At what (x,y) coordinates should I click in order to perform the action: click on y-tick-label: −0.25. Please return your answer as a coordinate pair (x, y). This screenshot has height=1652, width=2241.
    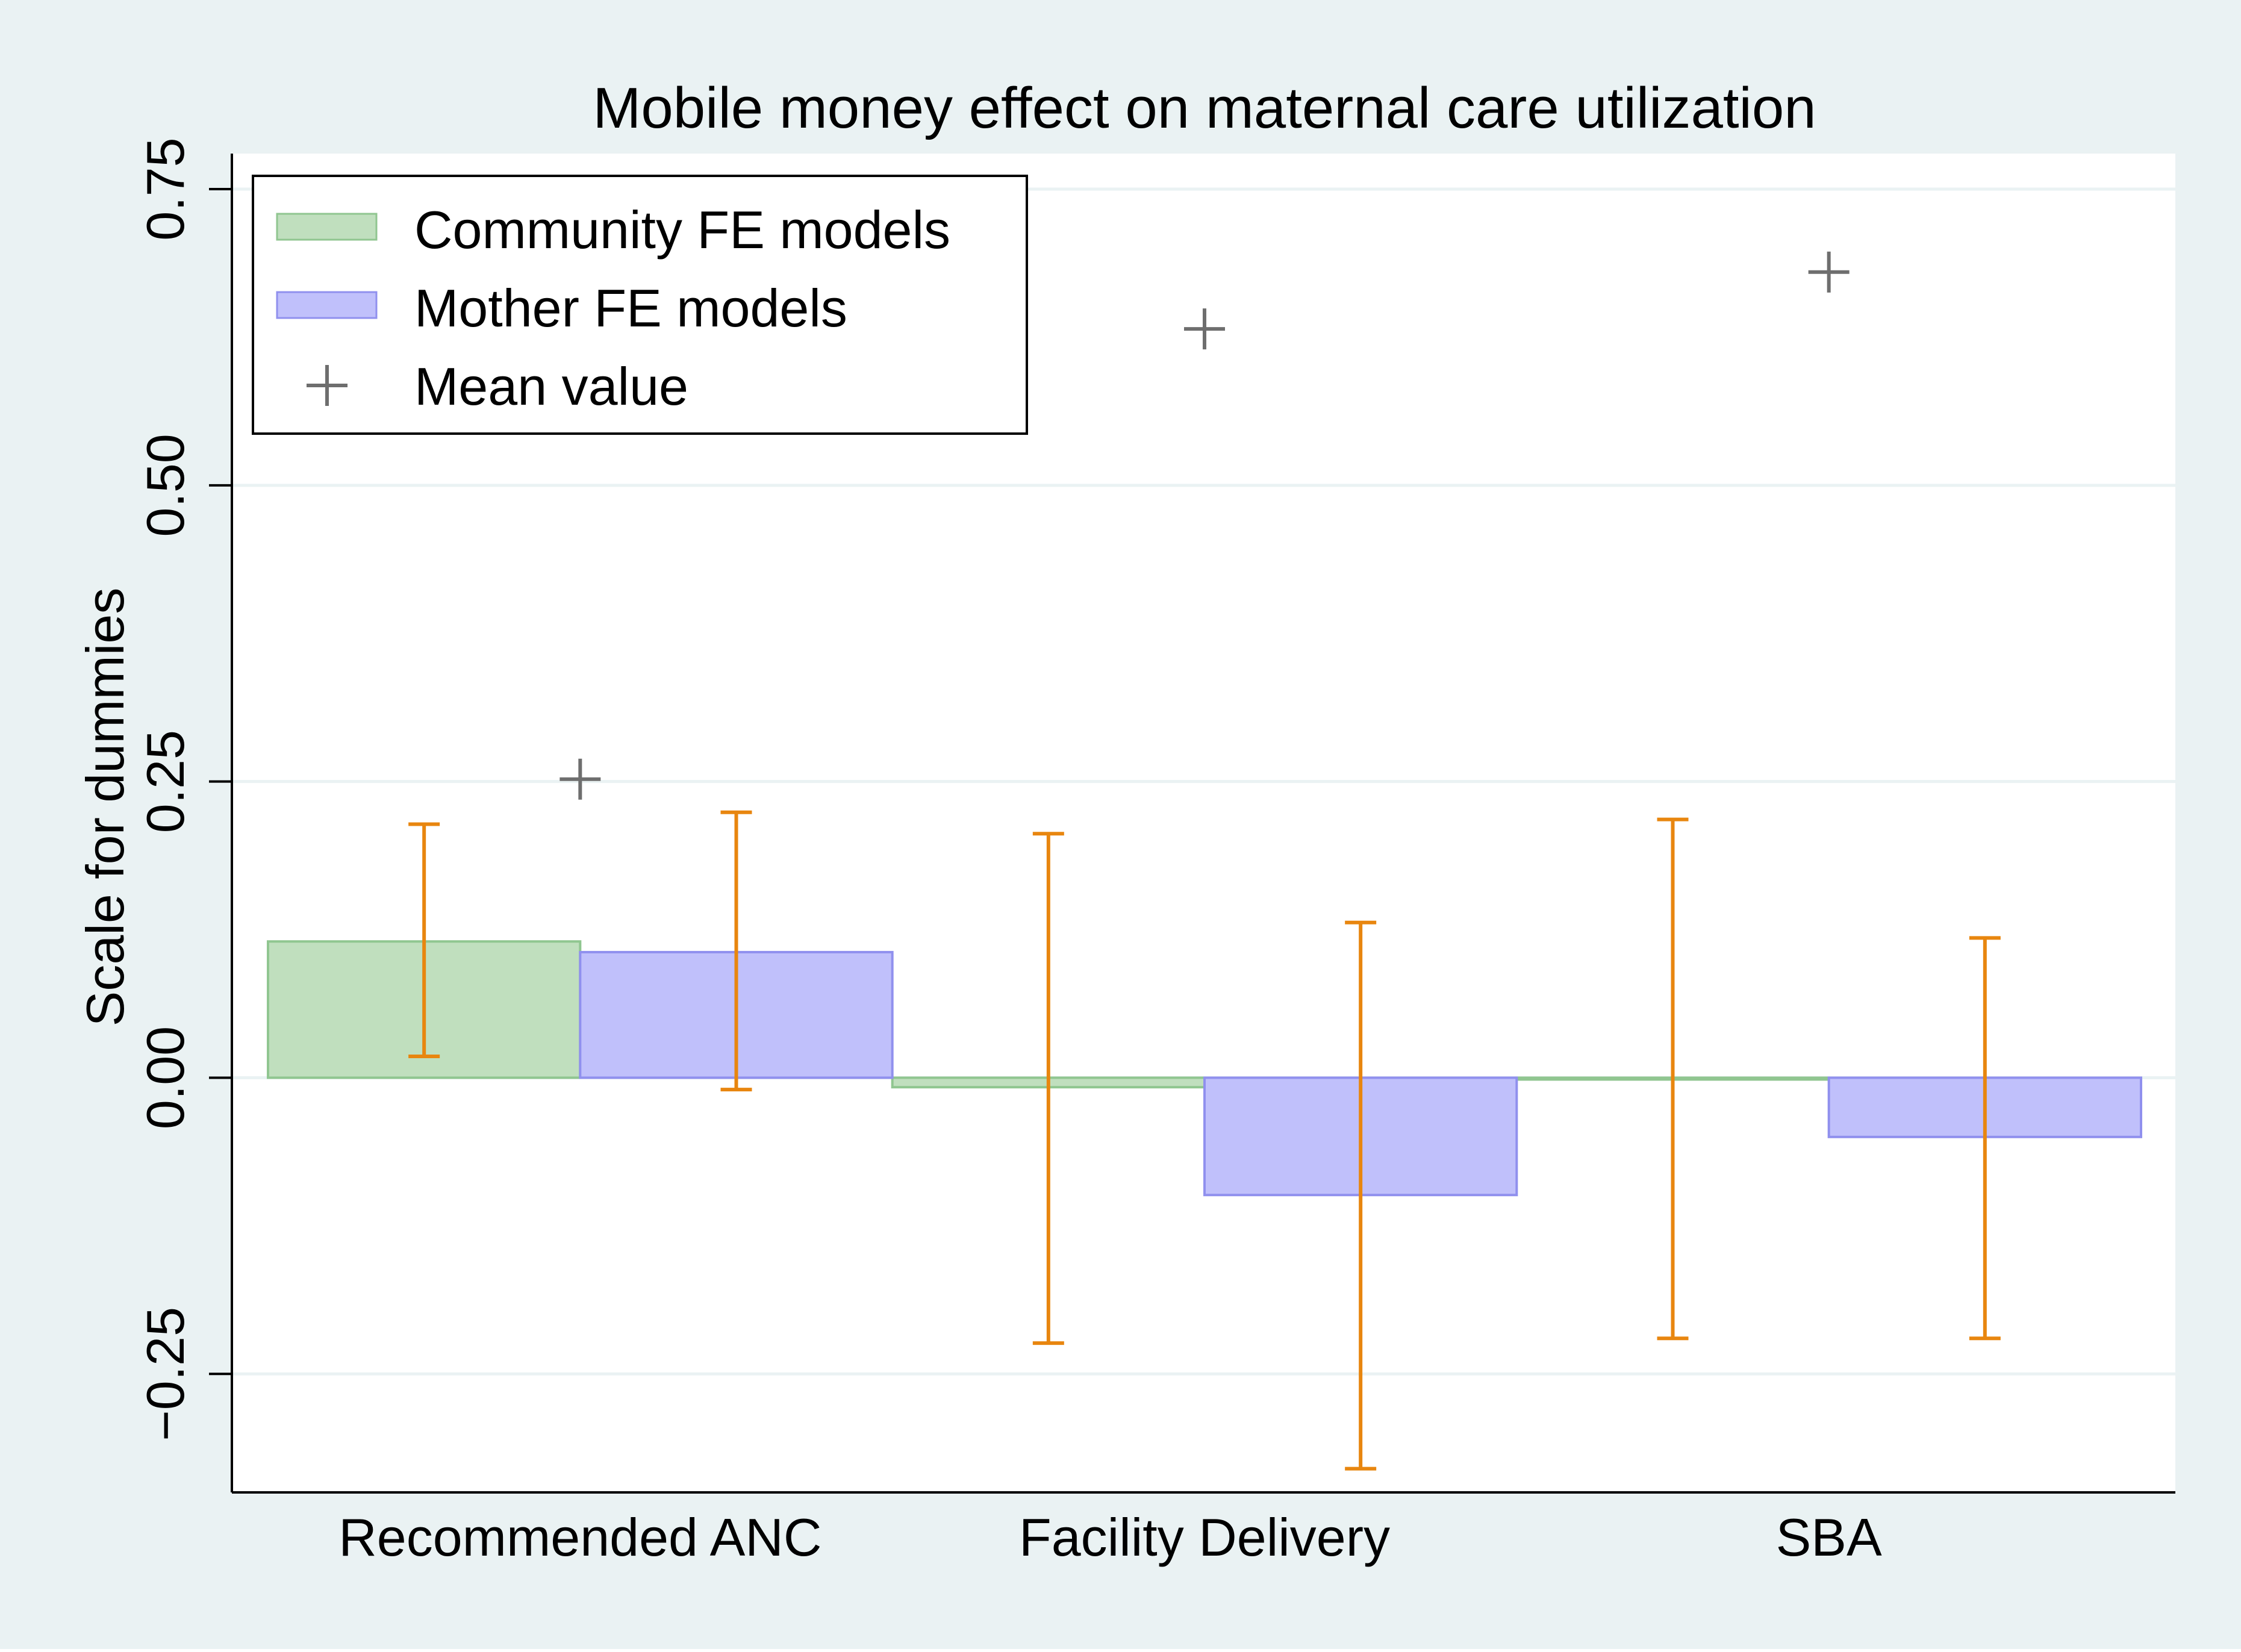
    Looking at the image, I should click on (165, 1374).